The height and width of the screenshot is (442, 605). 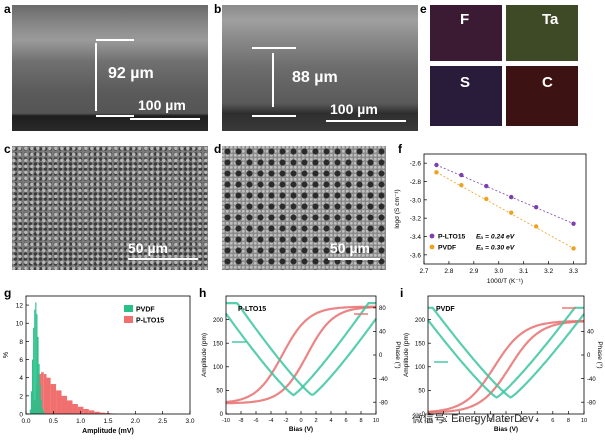 I want to click on h-x-tick-label: 4, so click(x=330, y=421).